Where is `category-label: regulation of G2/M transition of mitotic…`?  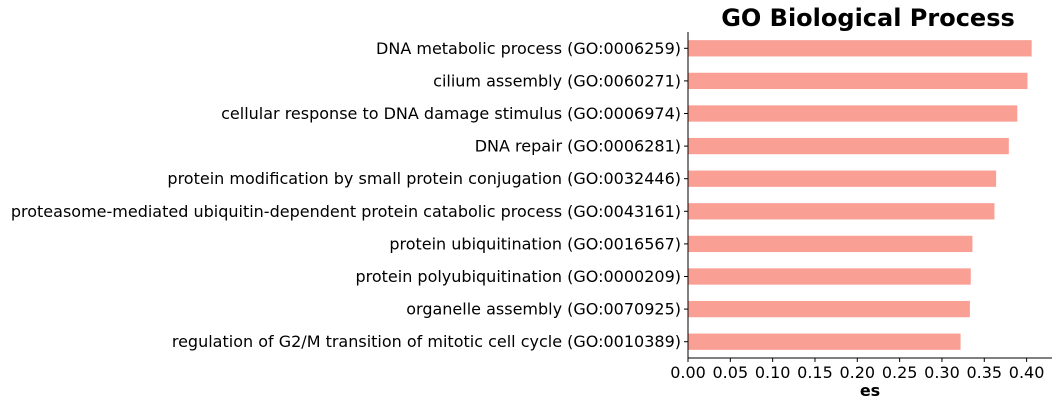 category-label: regulation of G2/M transition of mitotic… is located at coordinates (426, 341).